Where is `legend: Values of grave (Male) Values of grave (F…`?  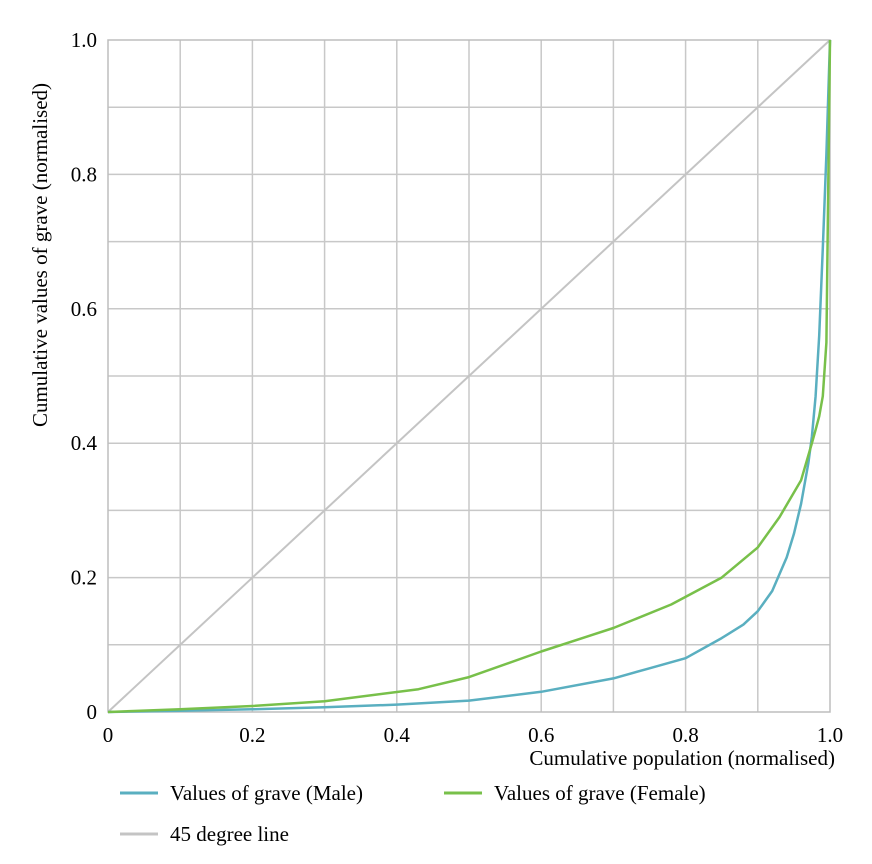 legend: Values of grave (Male) Values of grave (F… is located at coordinates (413, 813).